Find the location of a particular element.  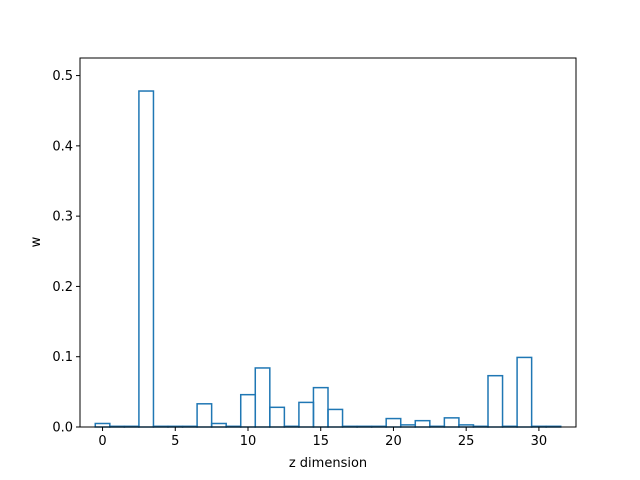

x-tick-label: 20 is located at coordinates (393, 441).